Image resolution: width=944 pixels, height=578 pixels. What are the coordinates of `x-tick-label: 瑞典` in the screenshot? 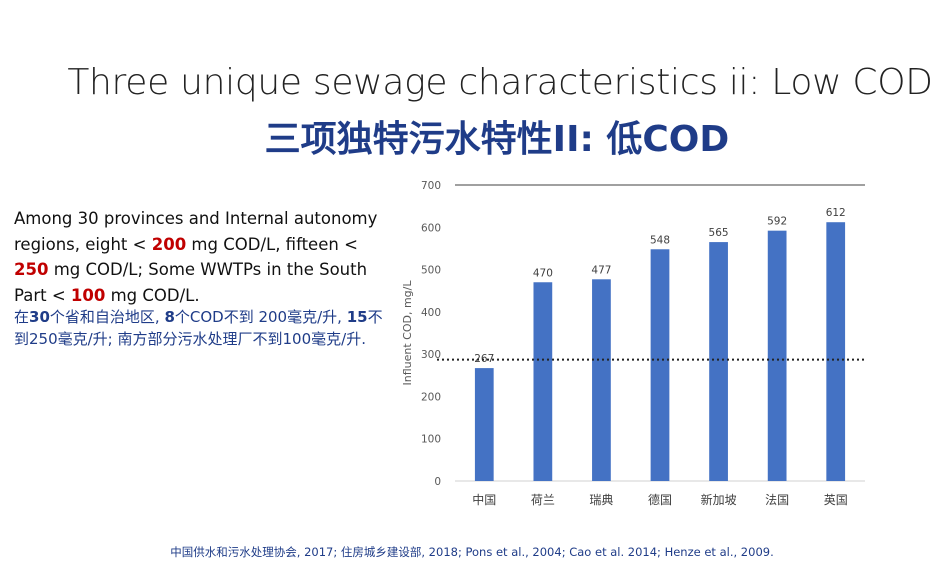 It's located at (601, 500).